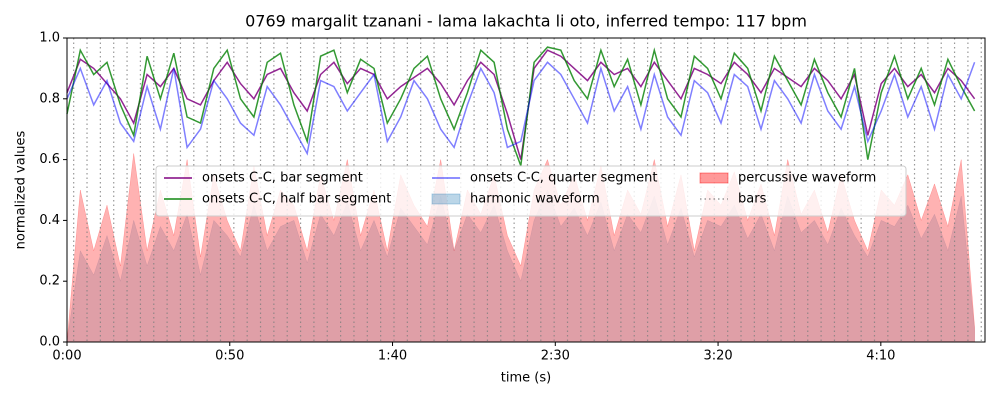 The height and width of the screenshot is (400, 1000). What do you see at coordinates (49, 281) in the screenshot?
I see `y-tick-label: 0.2` at bounding box center [49, 281].